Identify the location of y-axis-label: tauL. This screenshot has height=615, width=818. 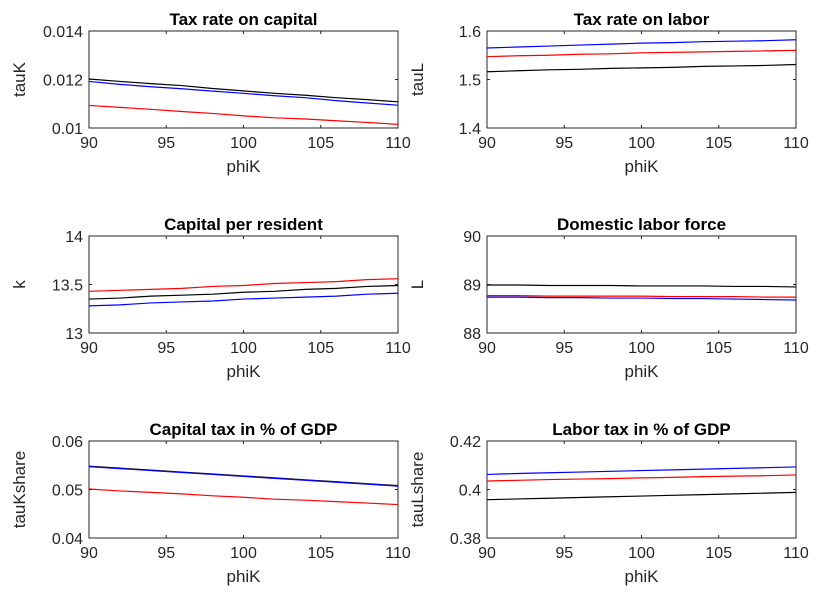
(417, 79).